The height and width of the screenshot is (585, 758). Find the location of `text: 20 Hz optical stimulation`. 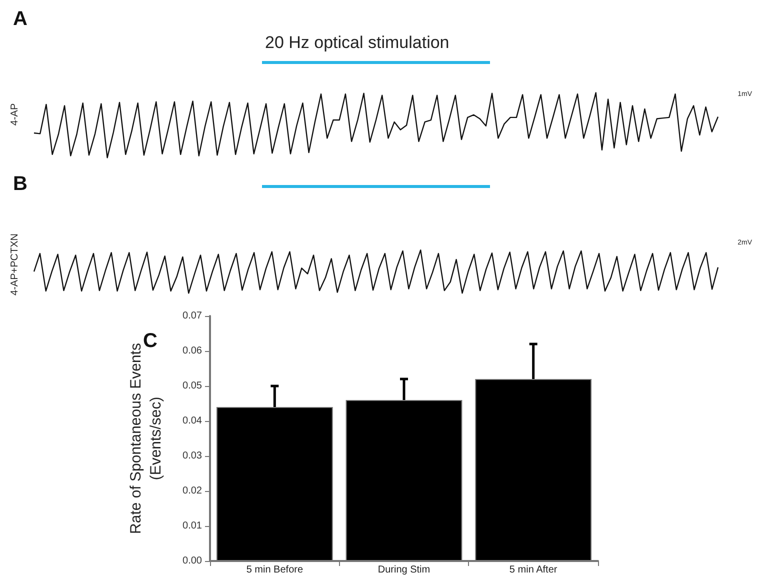

text: 20 Hz optical stimulation is located at coordinates (357, 42).